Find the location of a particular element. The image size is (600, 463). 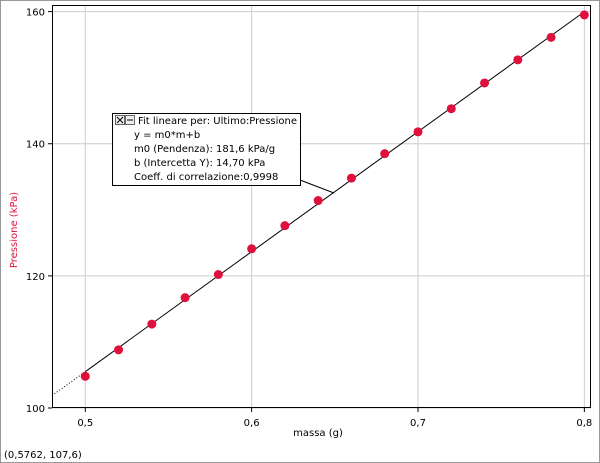

status-coordinates: (0,5762, 107,6) is located at coordinates (43, 455).